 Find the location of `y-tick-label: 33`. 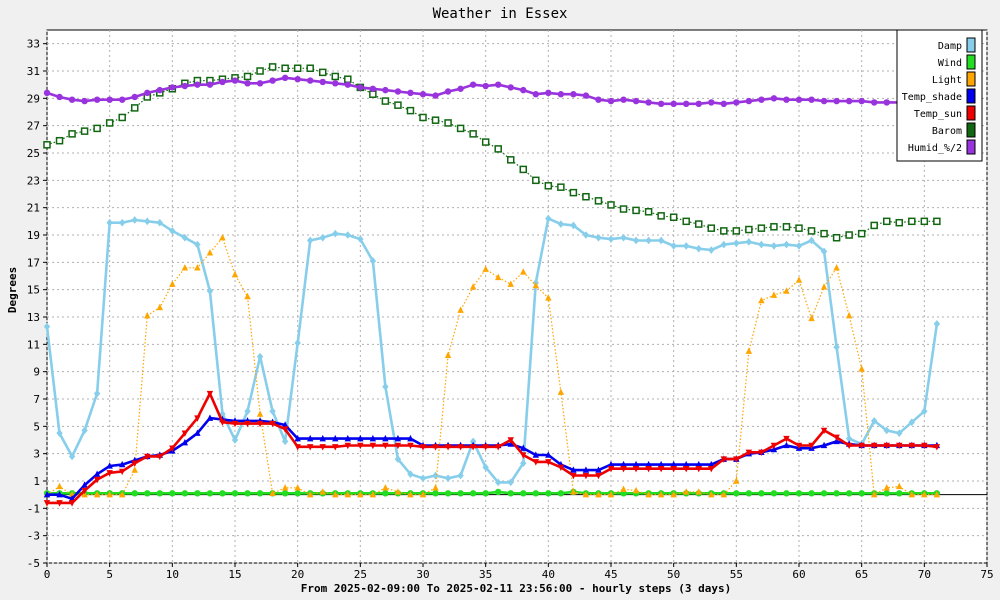

y-tick-label: 33 is located at coordinates (33, 44).